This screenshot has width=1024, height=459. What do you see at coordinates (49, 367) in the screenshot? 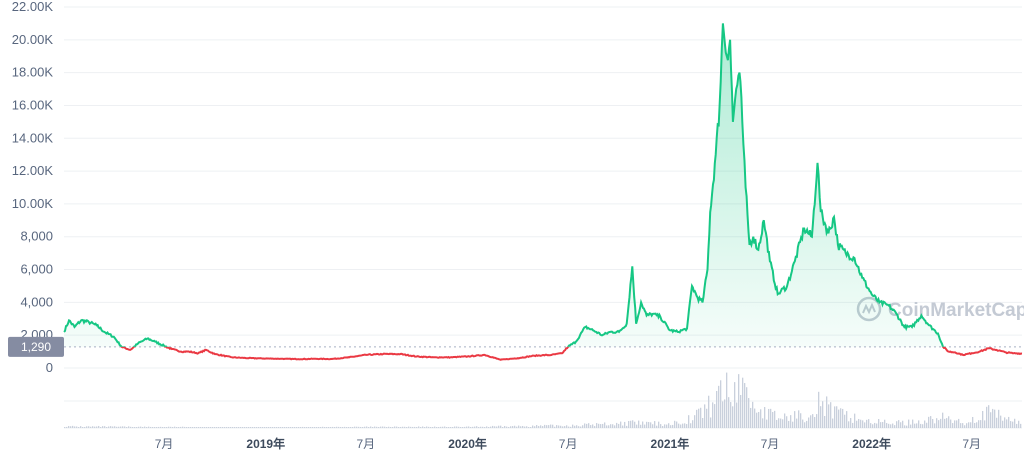
I see `y-tick-label: 0` at bounding box center [49, 367].